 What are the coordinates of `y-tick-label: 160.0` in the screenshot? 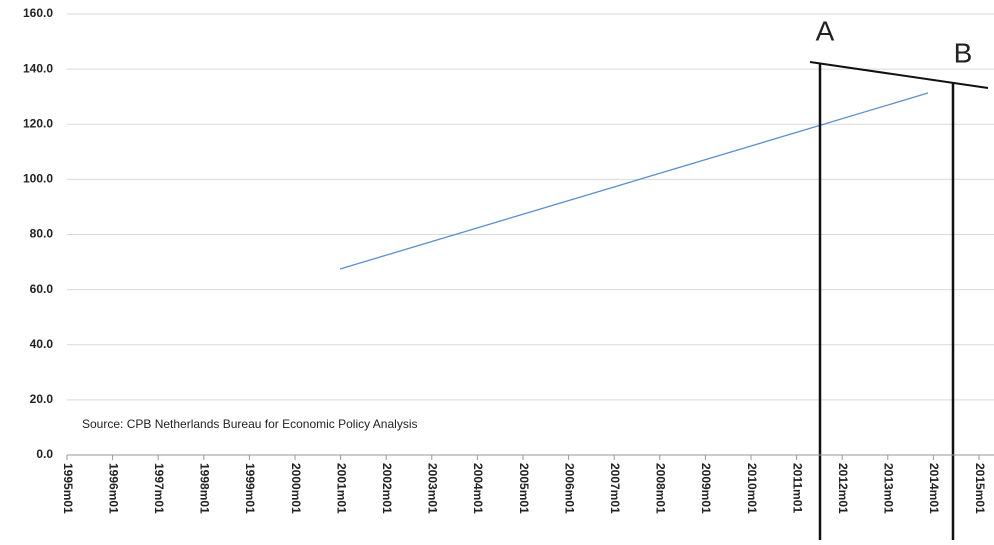 It's located at (38, 13).